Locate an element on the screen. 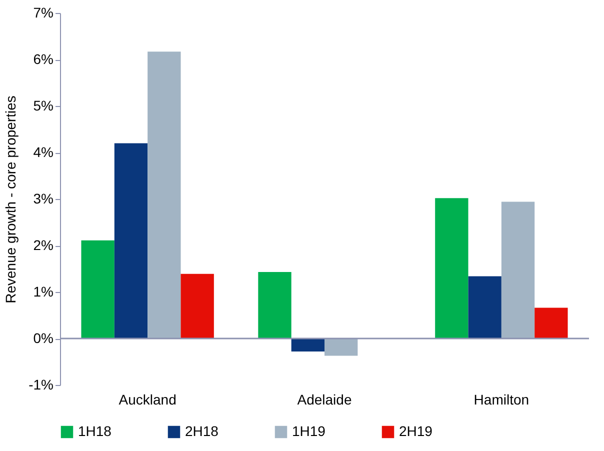  x-tick-label: Adelaide is located at coordinates (324, 400).